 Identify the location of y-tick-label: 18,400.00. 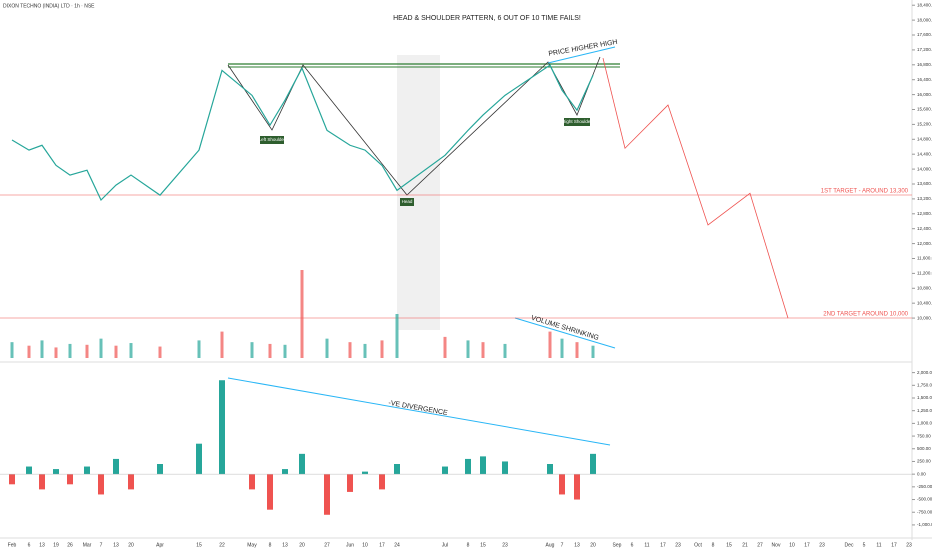
(924, 4).